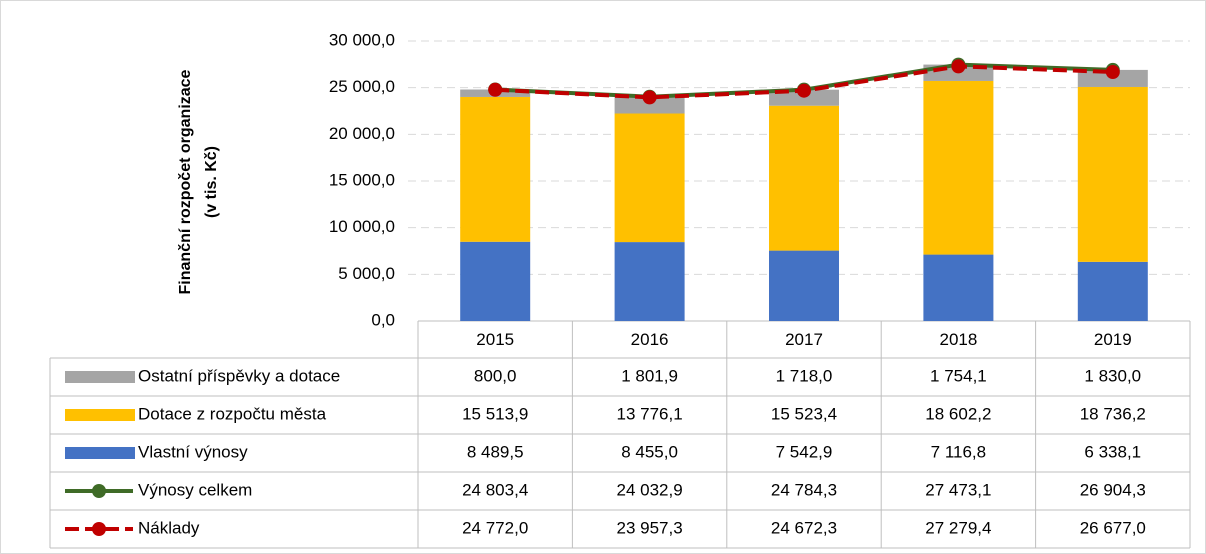 This screenshot has height=554, width=1206. I want to click on y-tick-label: 10 000,0, so click(362, 226).